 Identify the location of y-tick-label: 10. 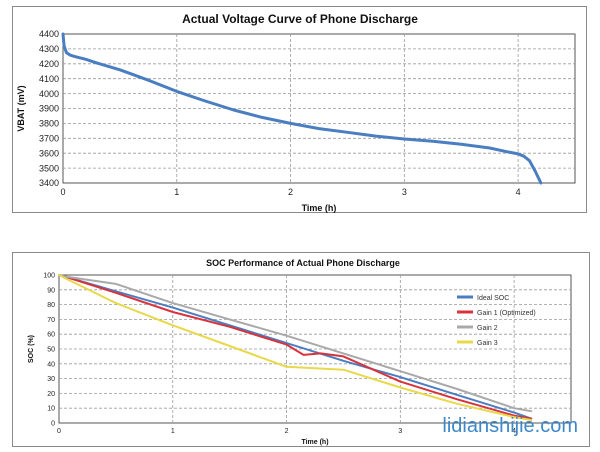
(51, 409).